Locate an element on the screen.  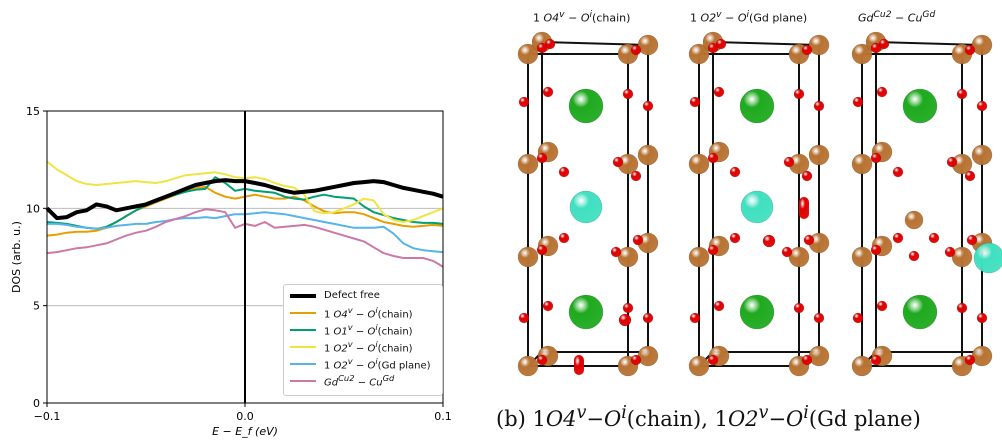
legend-entry-o4-chain: 1 O4v − Oi(chain) is located at coordinates (351, 312).